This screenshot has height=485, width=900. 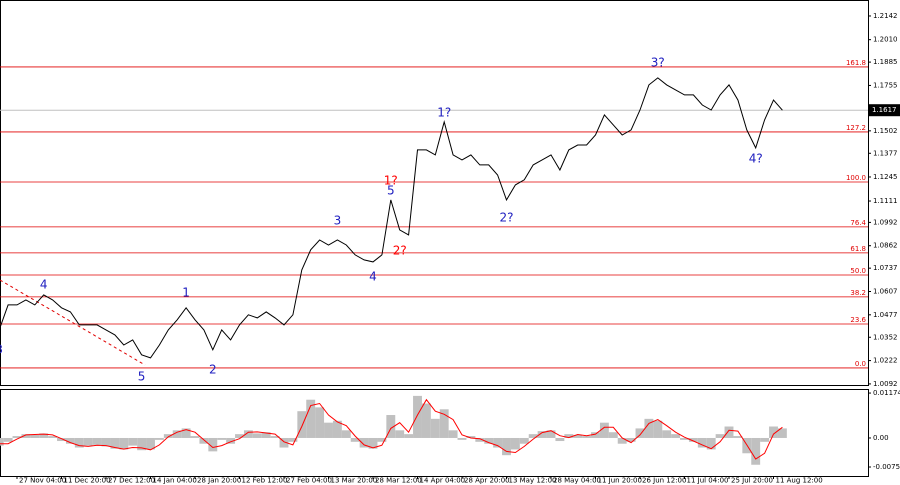 I want to click on x-tick-label: 28 Apr 20:00, so click(x=487, y=481).